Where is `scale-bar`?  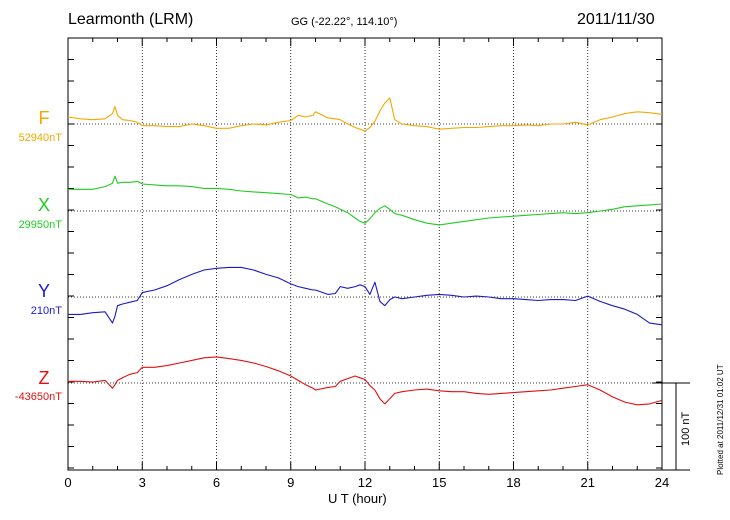
scale-bar is located at coordinates (671, 426).